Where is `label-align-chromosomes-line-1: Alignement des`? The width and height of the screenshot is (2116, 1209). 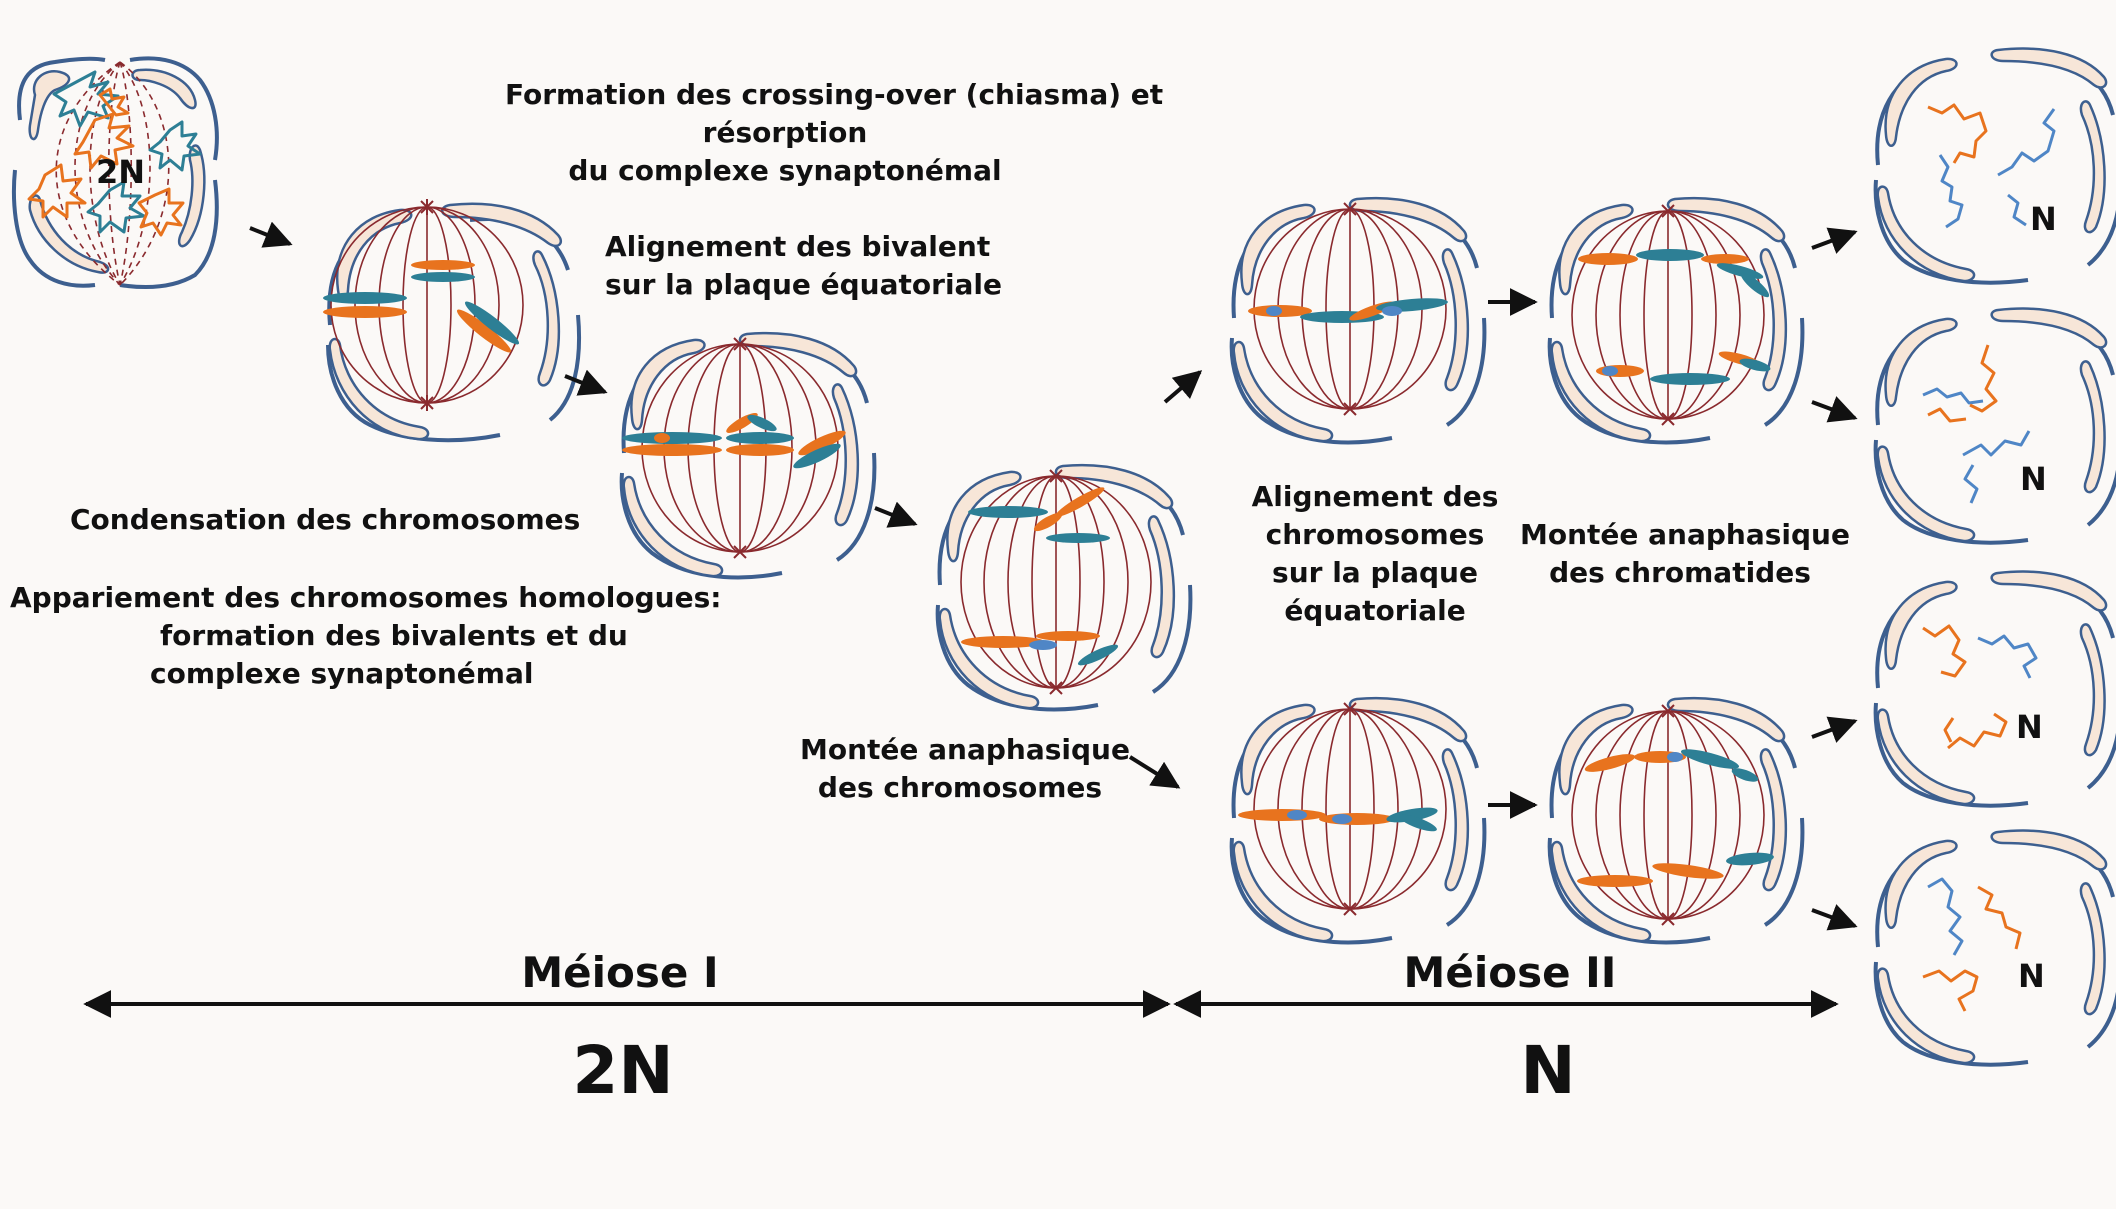
label-align-chromosomes-line-1: Alignement des is located at coordinates (1375, 496).